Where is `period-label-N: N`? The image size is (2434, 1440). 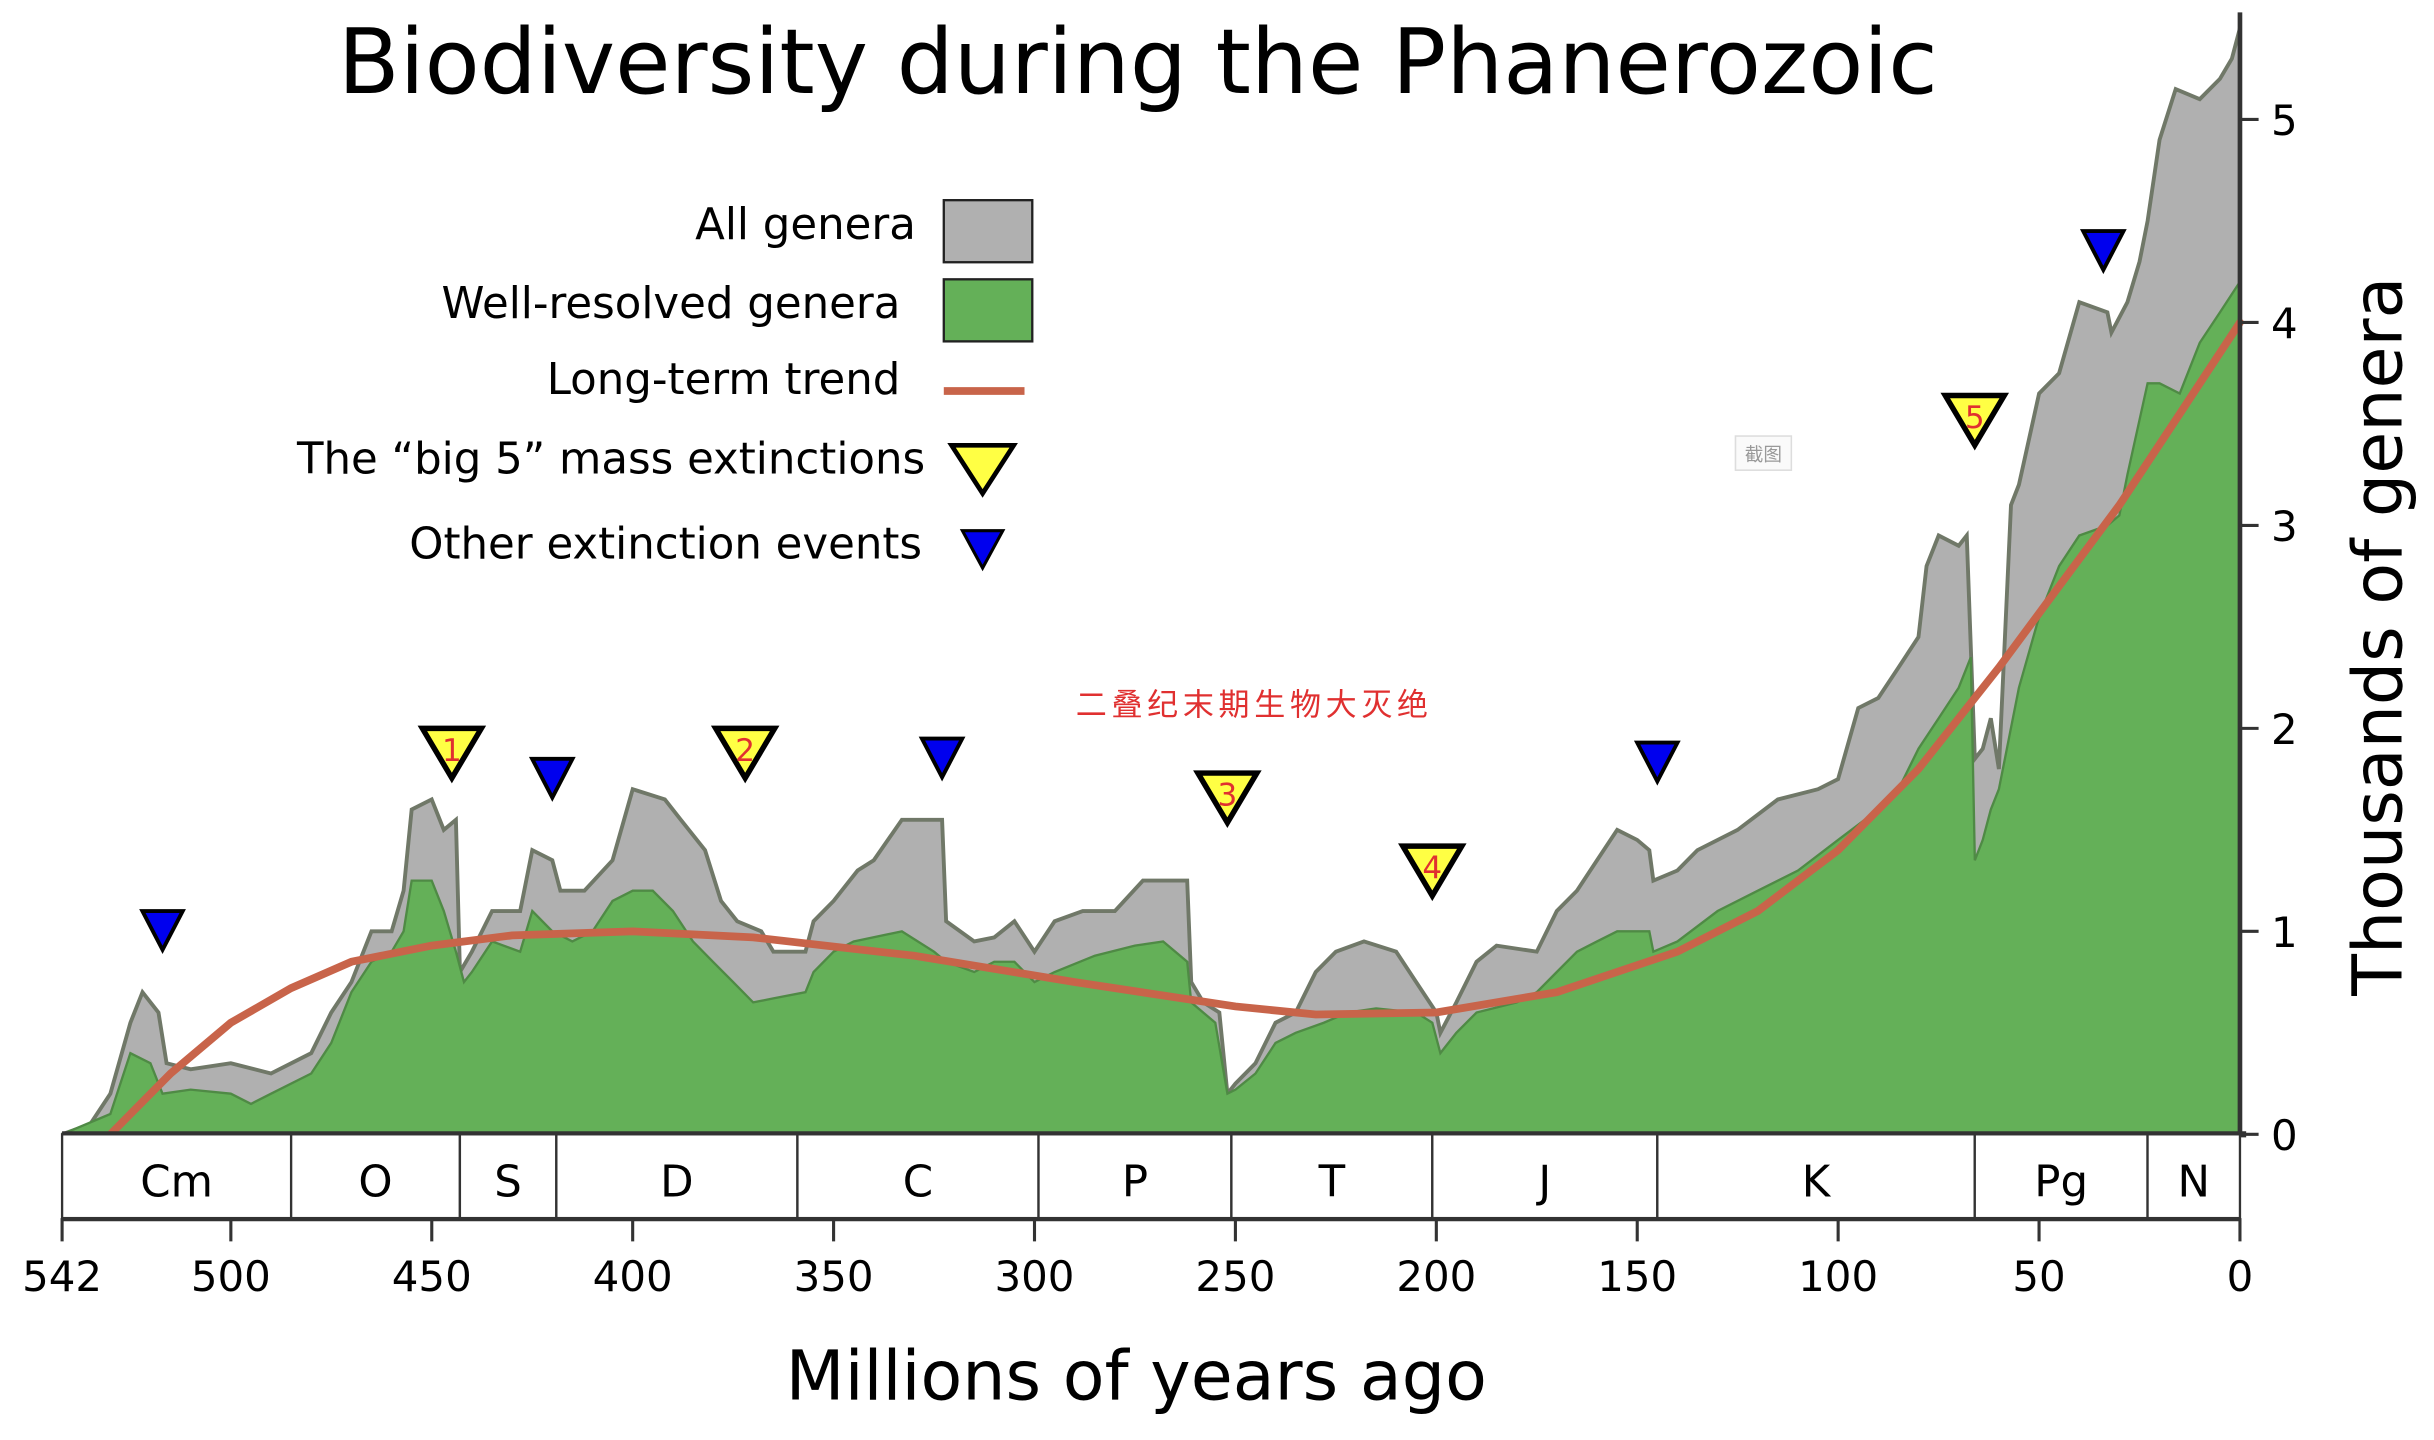 period-label-N: N is located at coordinates (2194, 1182).